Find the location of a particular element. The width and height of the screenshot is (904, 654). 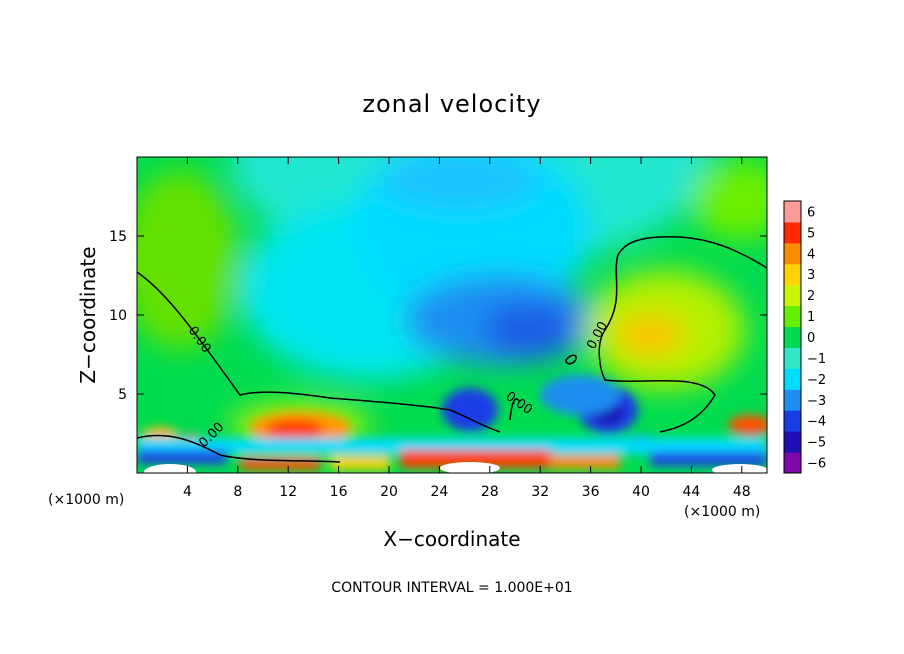

x-tick-label: 16 is located at coordinates (339, 492).